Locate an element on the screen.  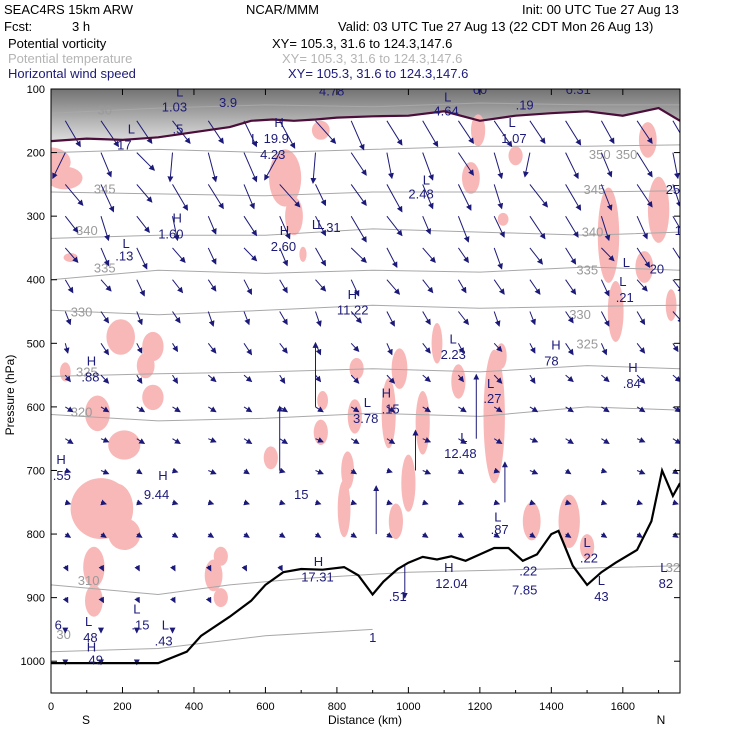
y-tick-label: 300 is located at coordinates (36, 217).